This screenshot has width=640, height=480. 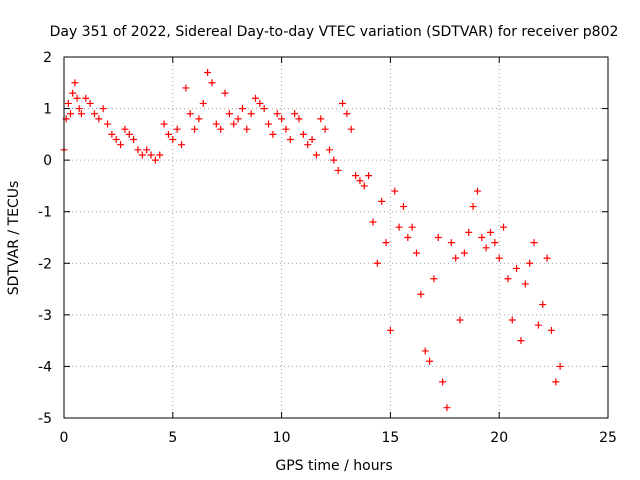 What do you see at coordinates (172, 438) in the screenshot?
I see `x-tick-label: 5` at bounding box center [172, 438].